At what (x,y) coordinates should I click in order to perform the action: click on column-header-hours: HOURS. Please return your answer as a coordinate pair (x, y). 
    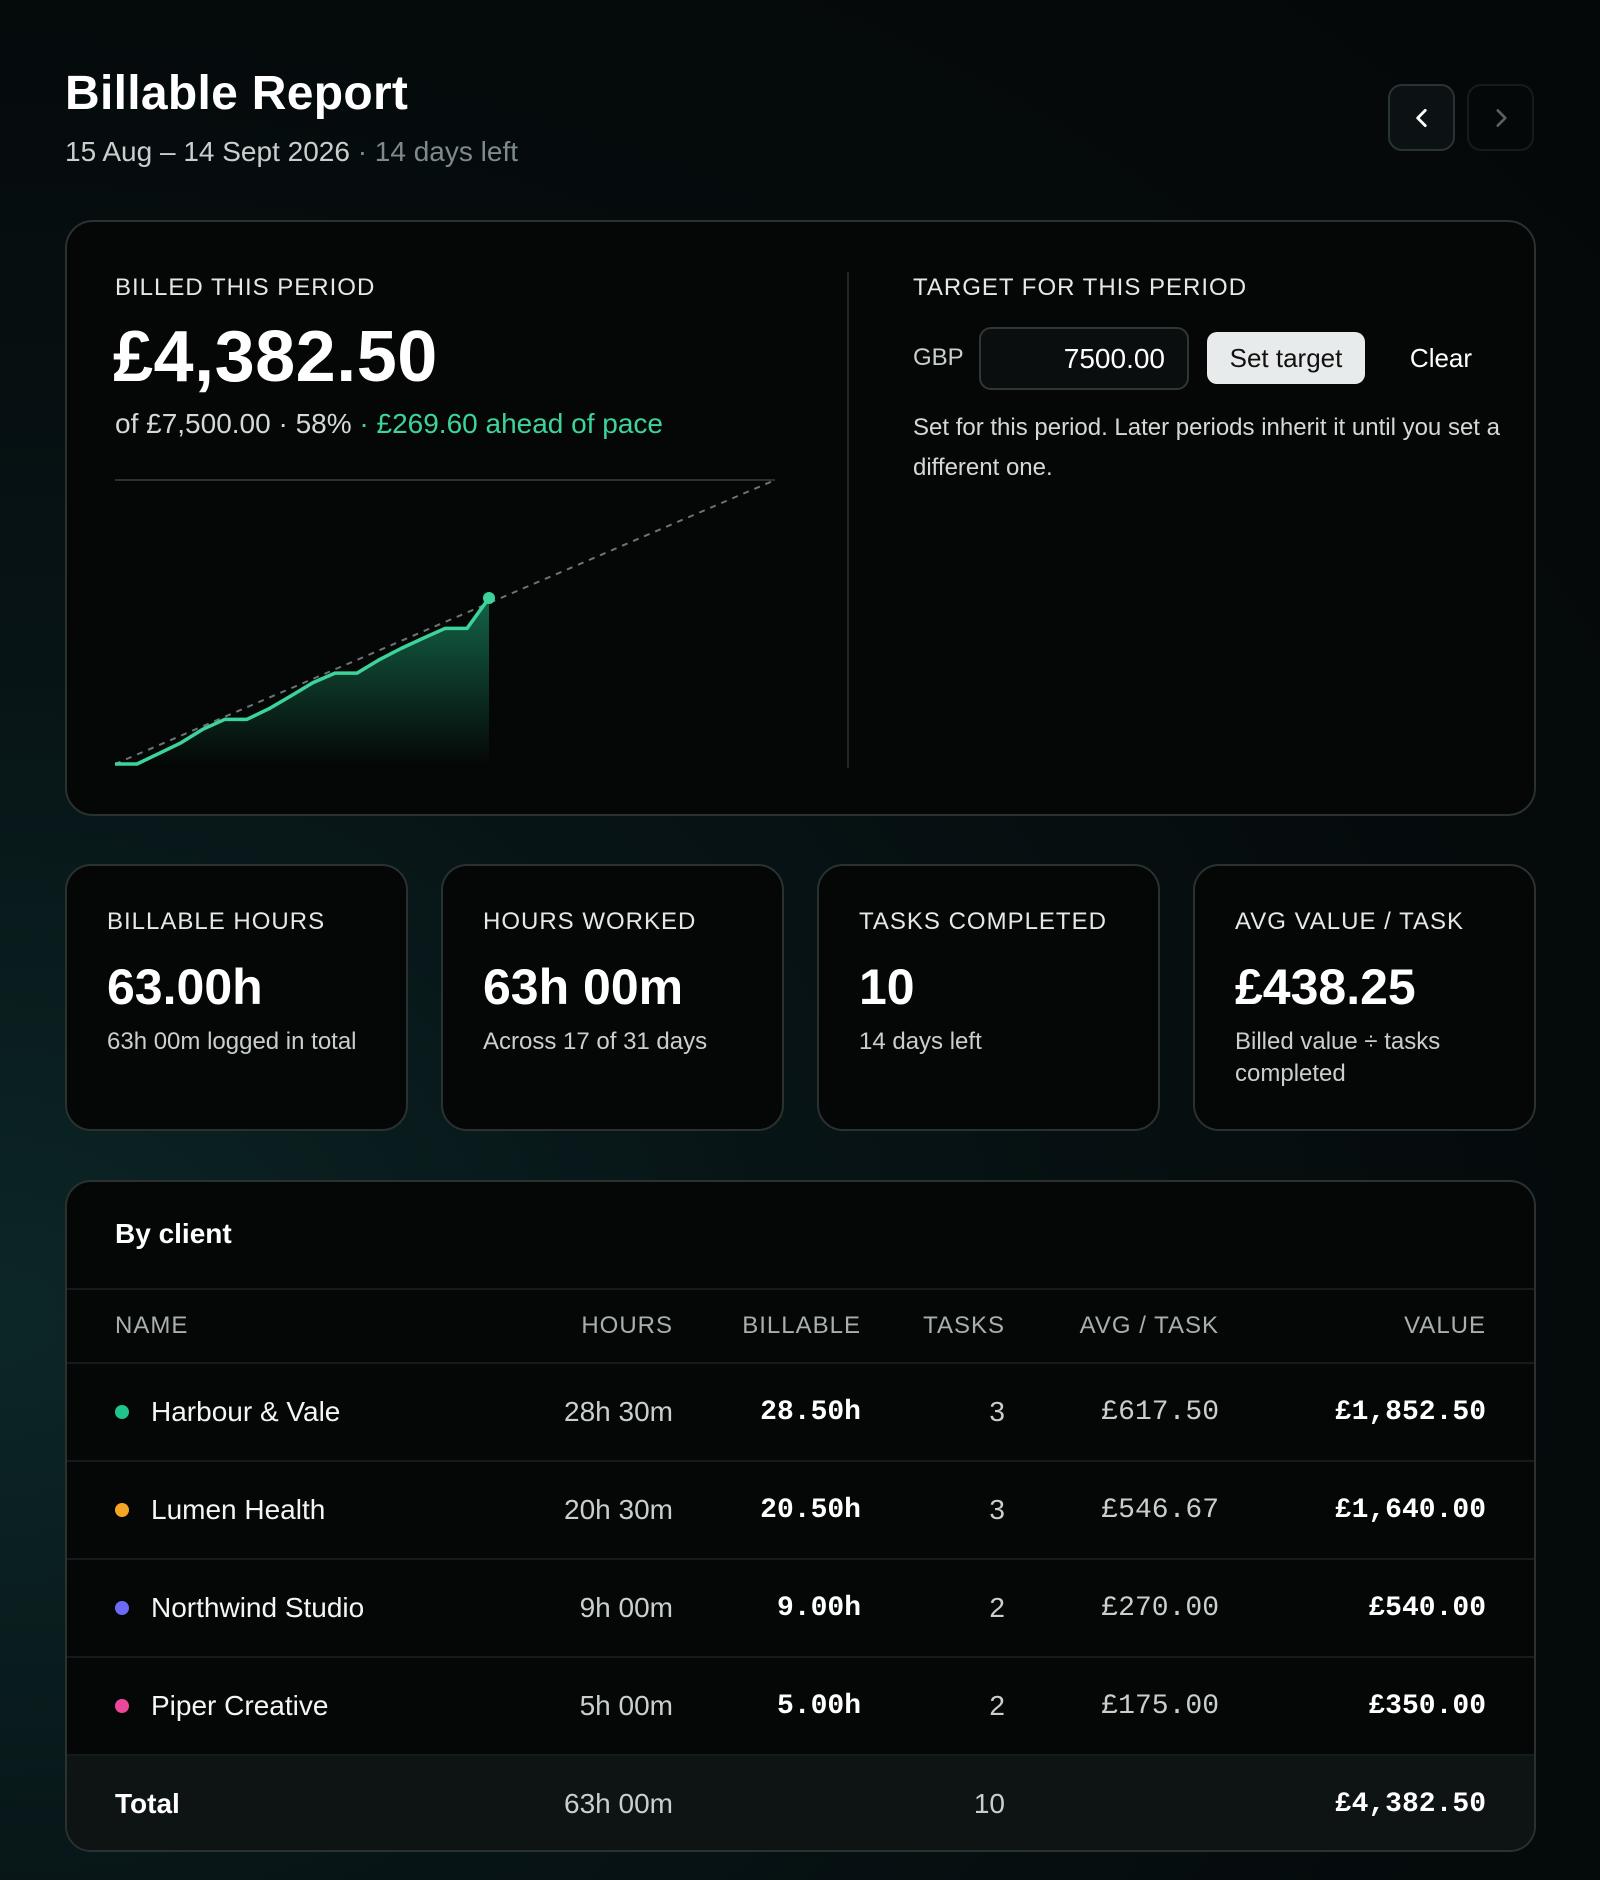
    Looking at the image, I should click on (627, 1325).